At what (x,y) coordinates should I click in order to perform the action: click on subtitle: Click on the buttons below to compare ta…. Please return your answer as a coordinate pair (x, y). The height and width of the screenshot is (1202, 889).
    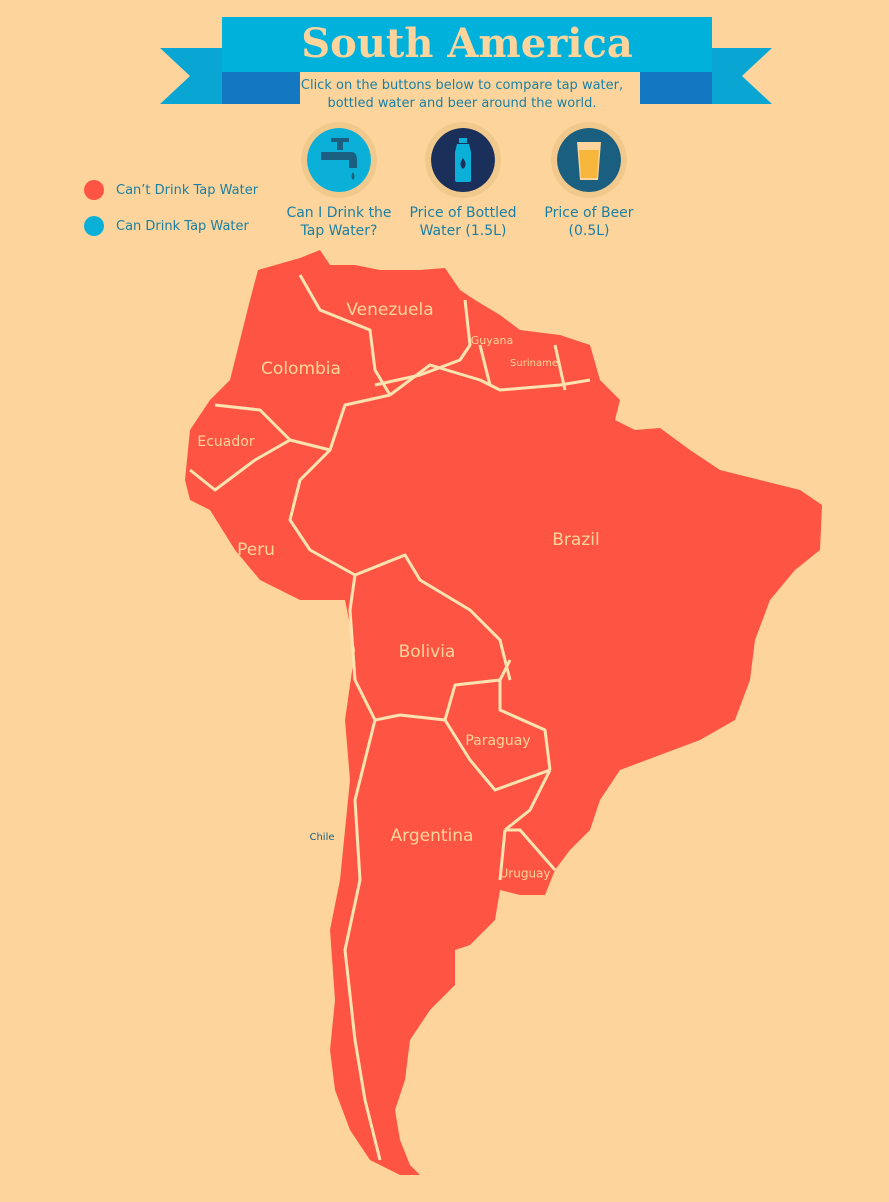
    Looking at the image, I should click on (462, 94).